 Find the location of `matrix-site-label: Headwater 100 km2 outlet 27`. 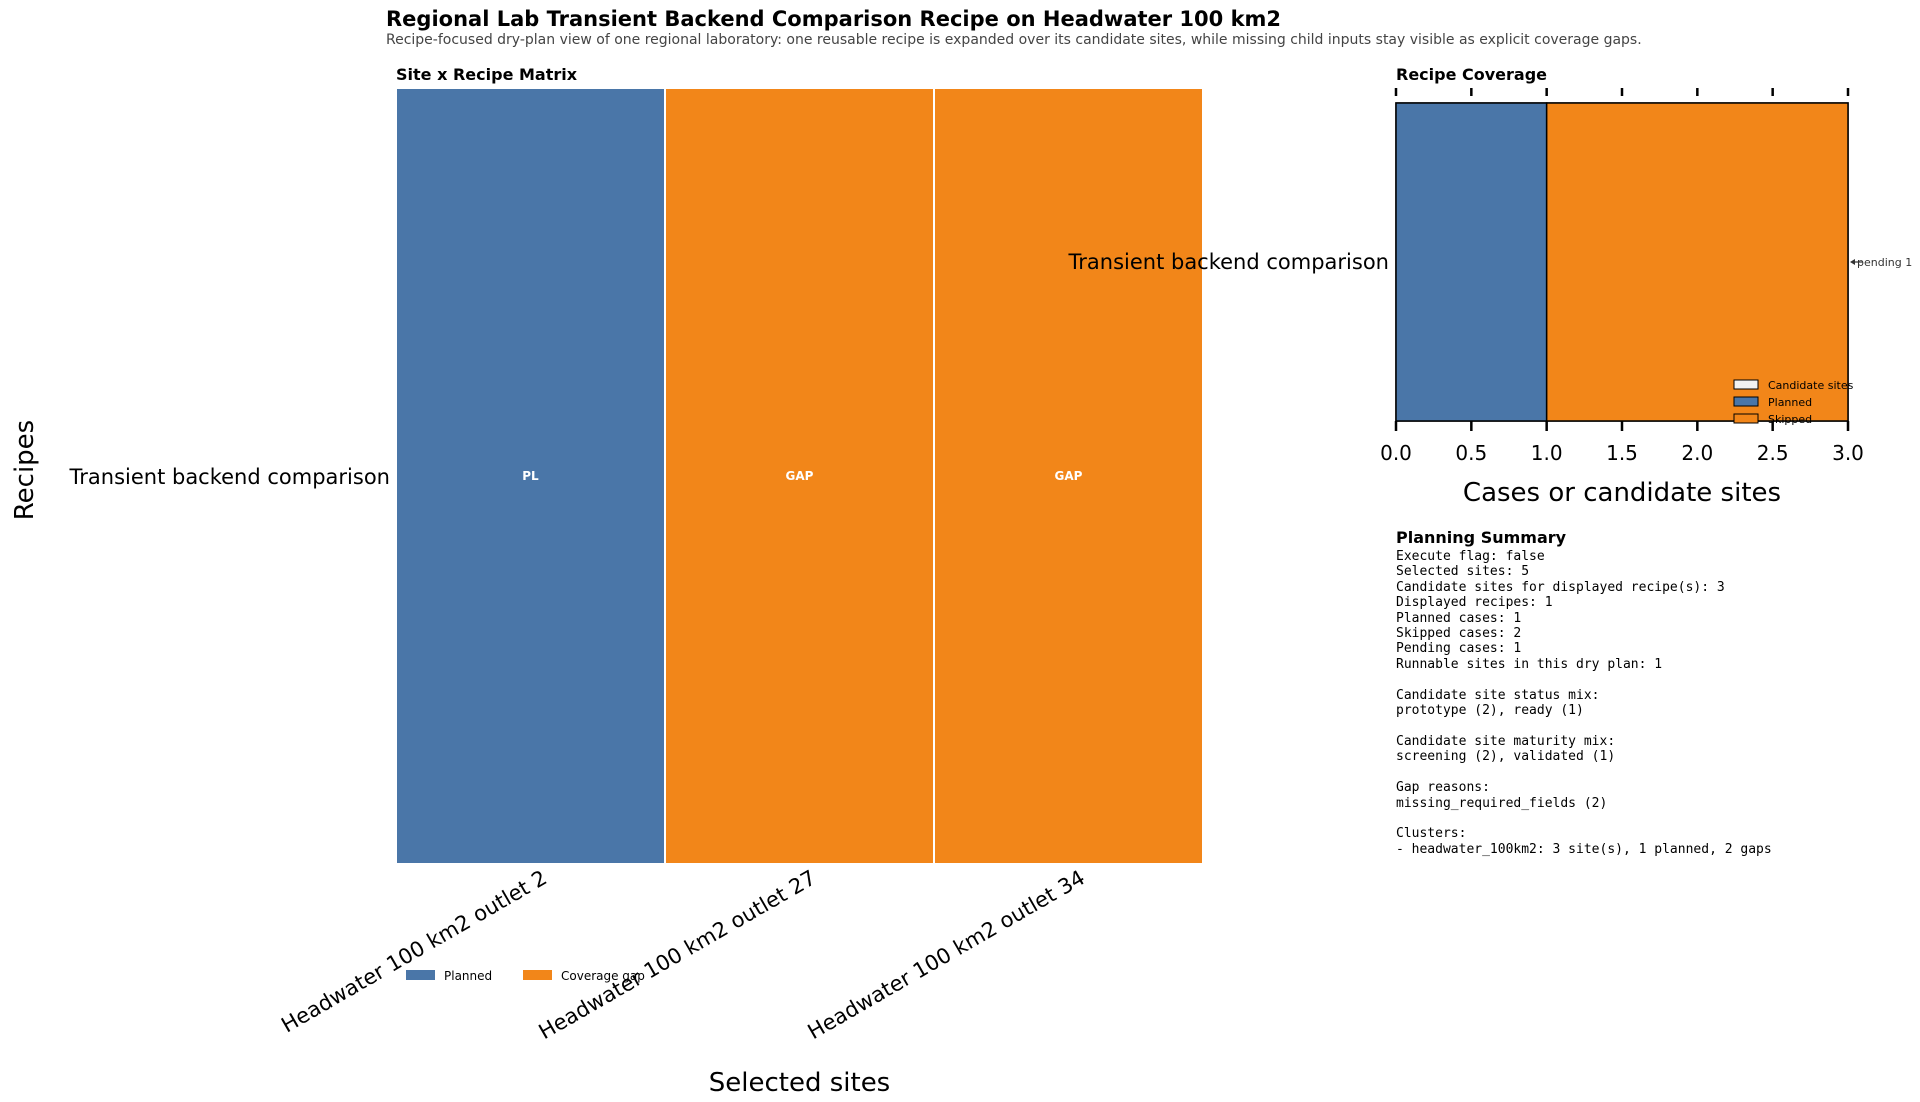

matrix-site-label: Headwater 100 km2 outlet 27 is located at coordinates (677, 955).